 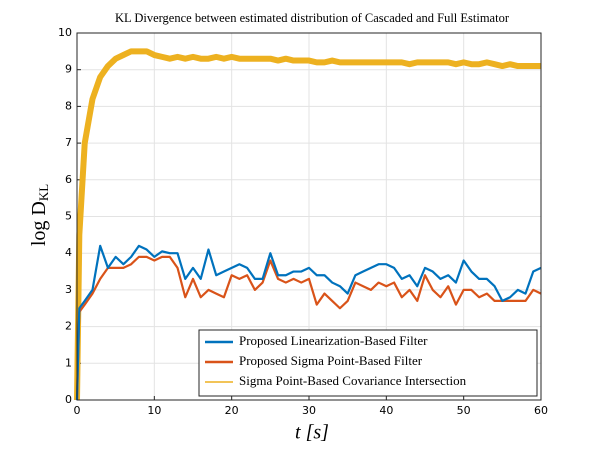 What do you see at coordinates (309, 410) in the screenshot?
I see `x-tick-label: 30` at bounding box center [309, 410].